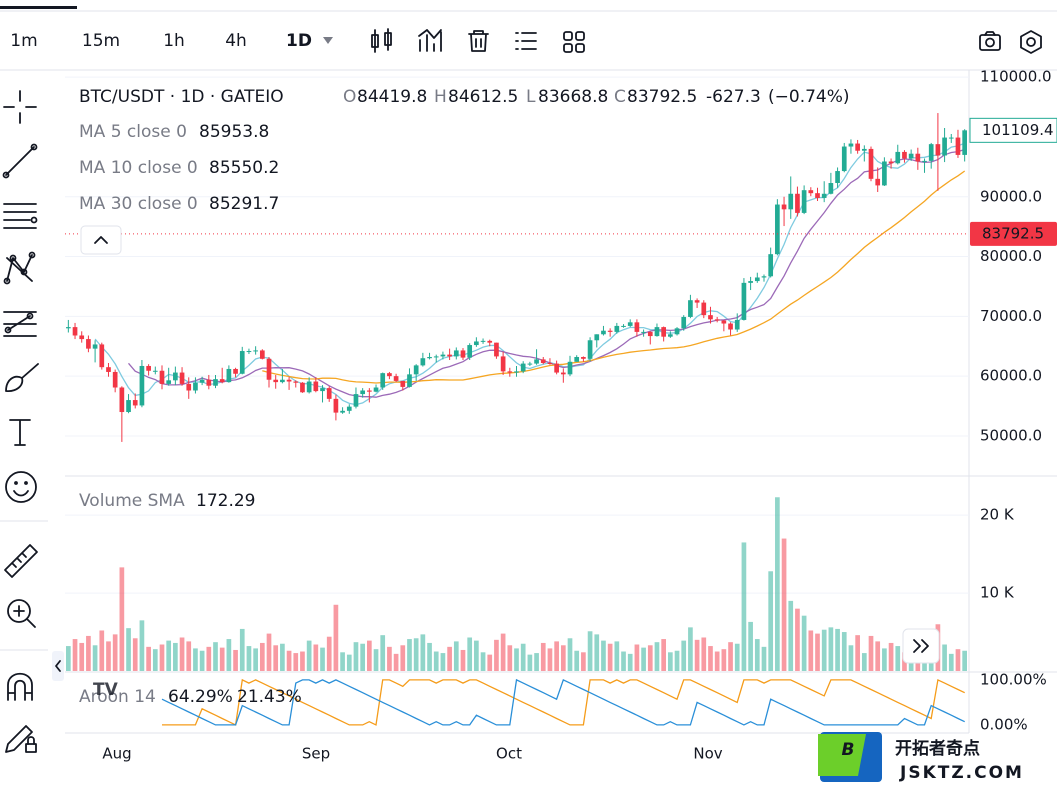 The image size is (1057, 786). Describe the element at coordinates (440, 97) in the screenshot. I see `ohlc-letter: H` at that location.